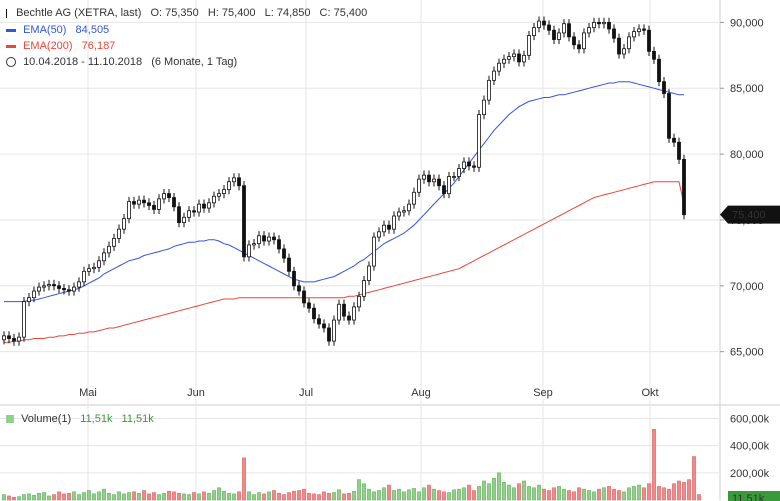 The width and height of the screenshot is (780, 501). Describe the element at coordinates (60, 46) in the screenshot. I see `ema200-legend: EMA(200) 76,187` at that location.